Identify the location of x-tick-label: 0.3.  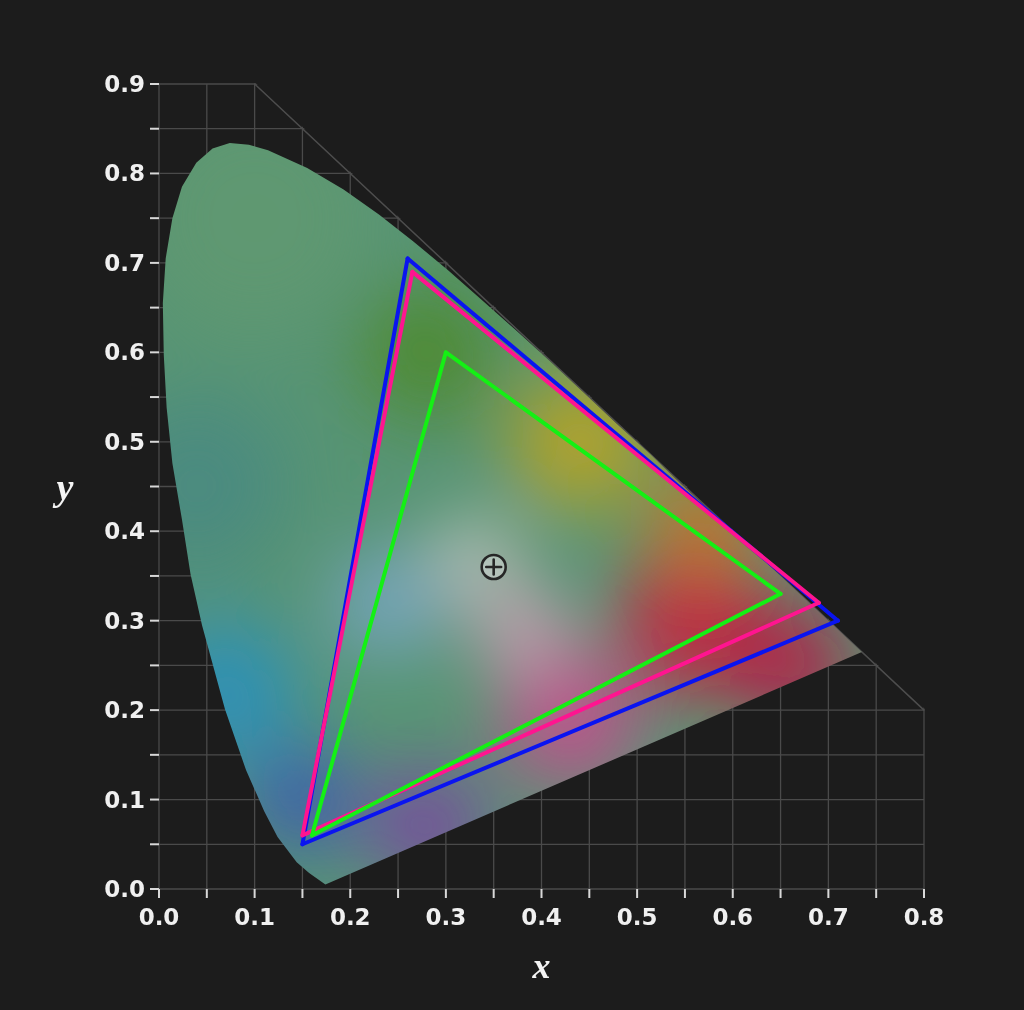
(446, 917).